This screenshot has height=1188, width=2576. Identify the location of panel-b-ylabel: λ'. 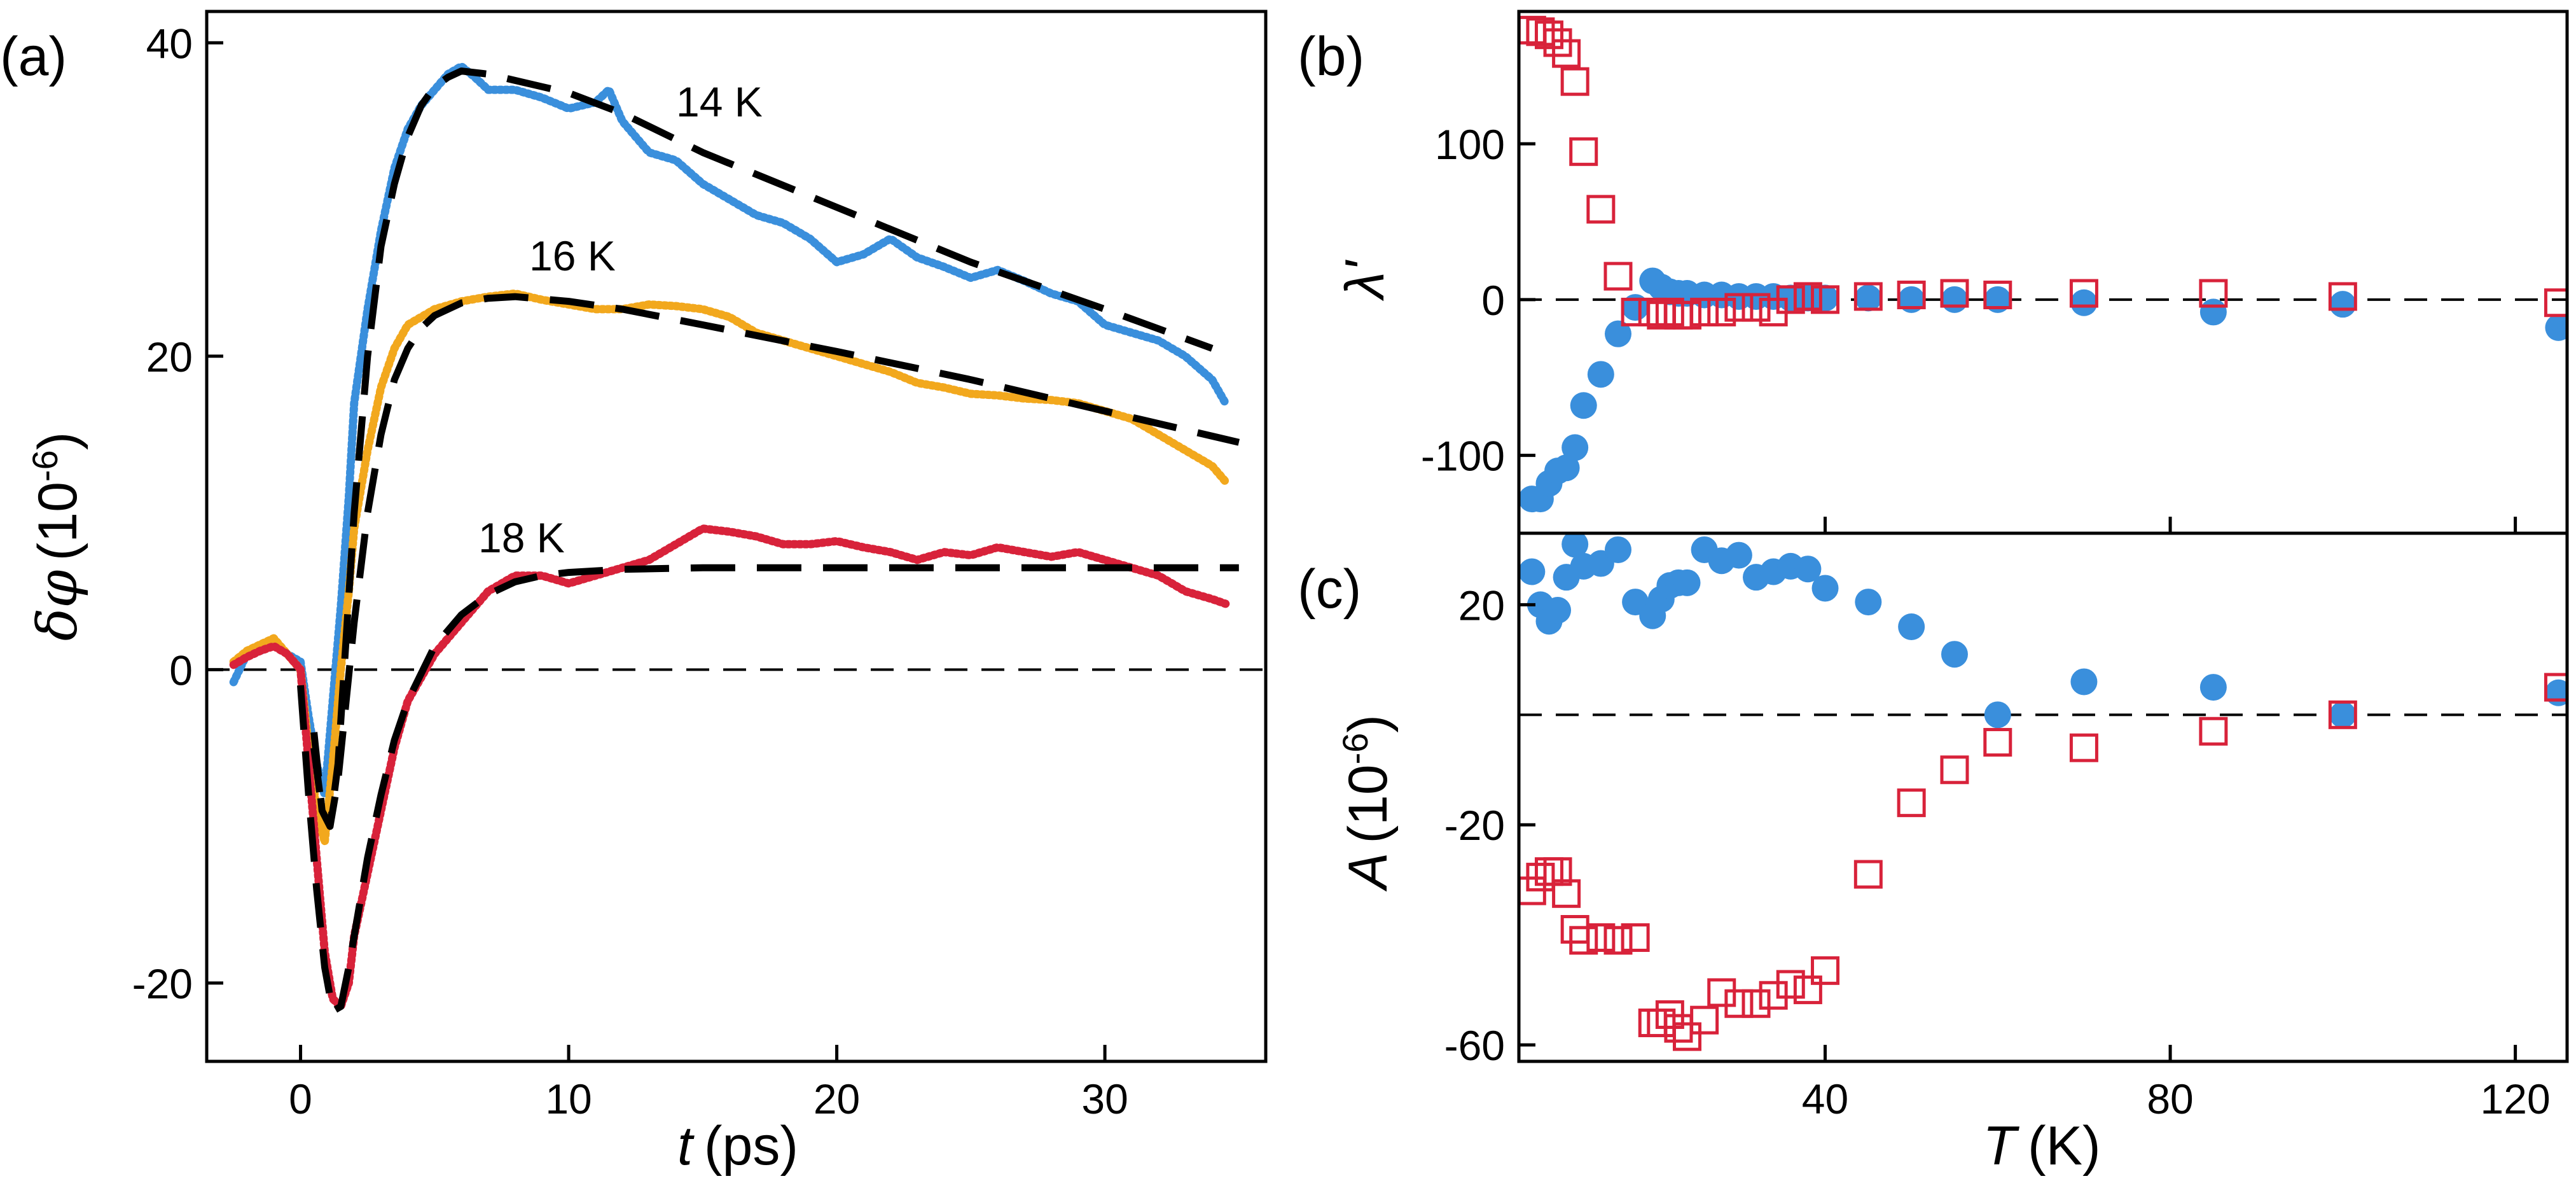
(1364, 280).